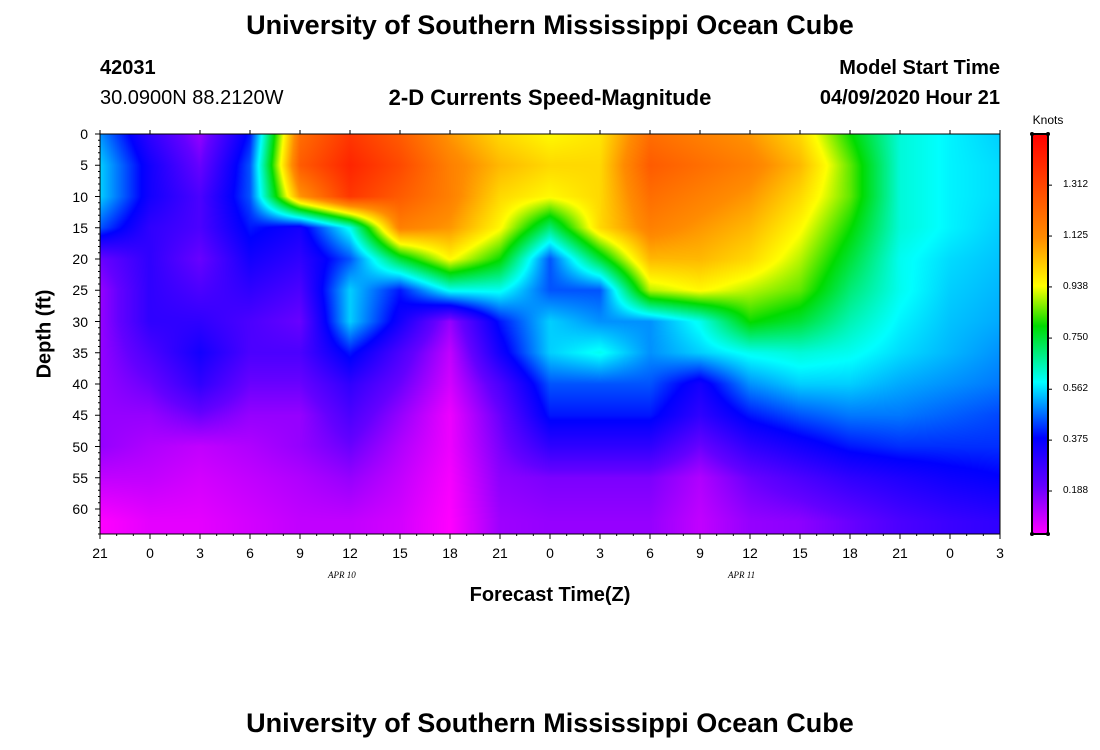 This screenshot has width=1100, height=750. Describe the element at coordinates (44, 334) in the screenshot. I see `y-axis-label: Depth (ft)` at that location.